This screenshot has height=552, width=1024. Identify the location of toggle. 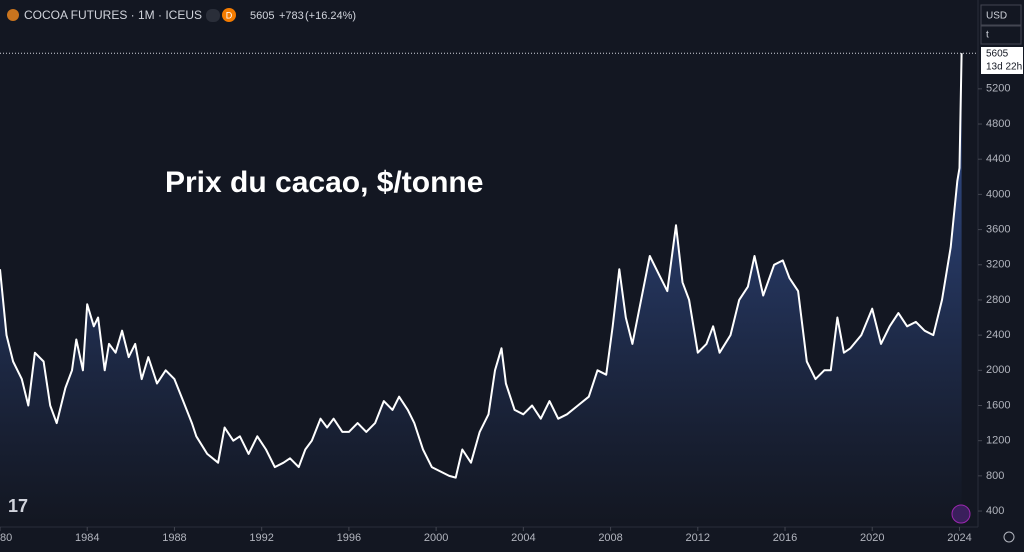
(213, 15).